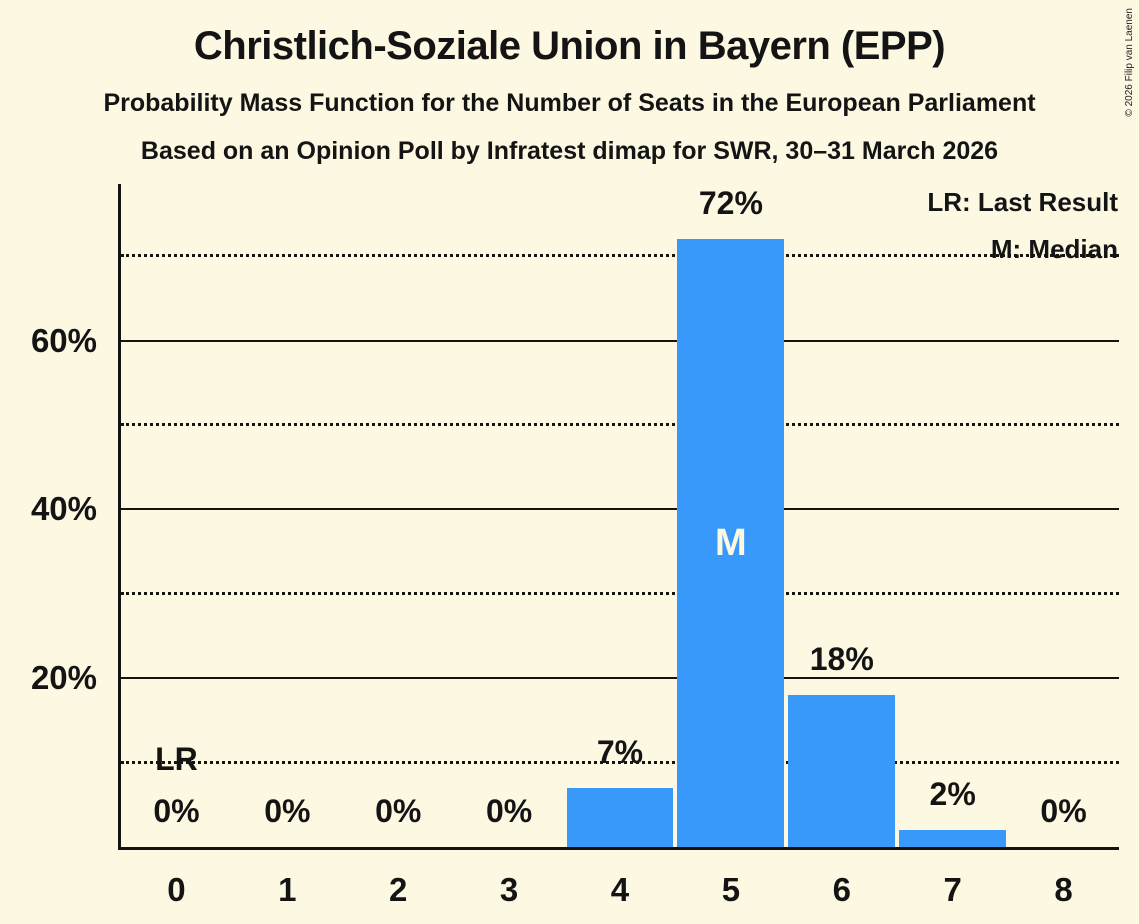 The height and width of the screenshot is (924, 1139). I want to click on bar-value-label-seat-7: 2%, so click(952, 794).